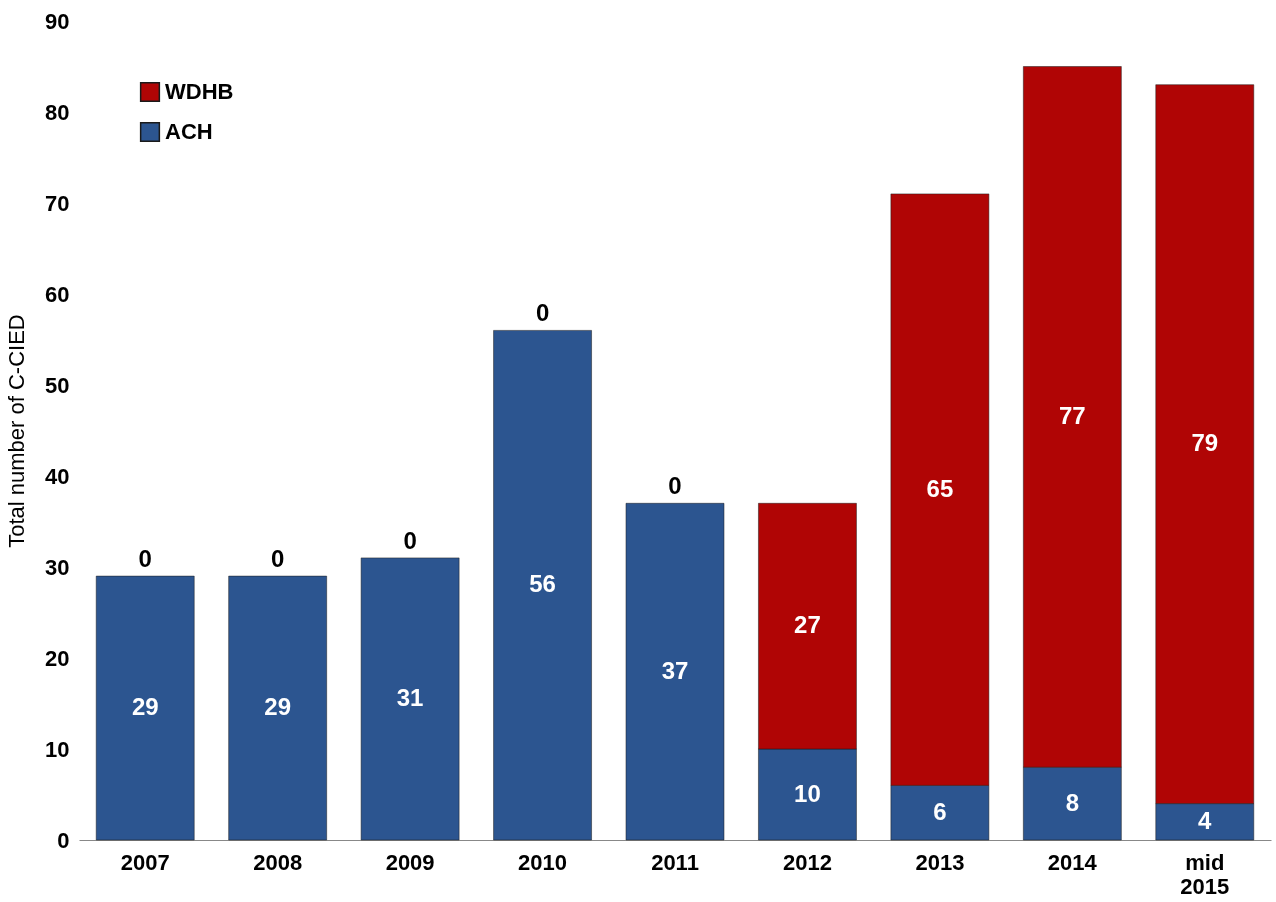  Describe the element at coordinates (57, 203) in the screenshot. I see `y-tick-label: 70` at that location.